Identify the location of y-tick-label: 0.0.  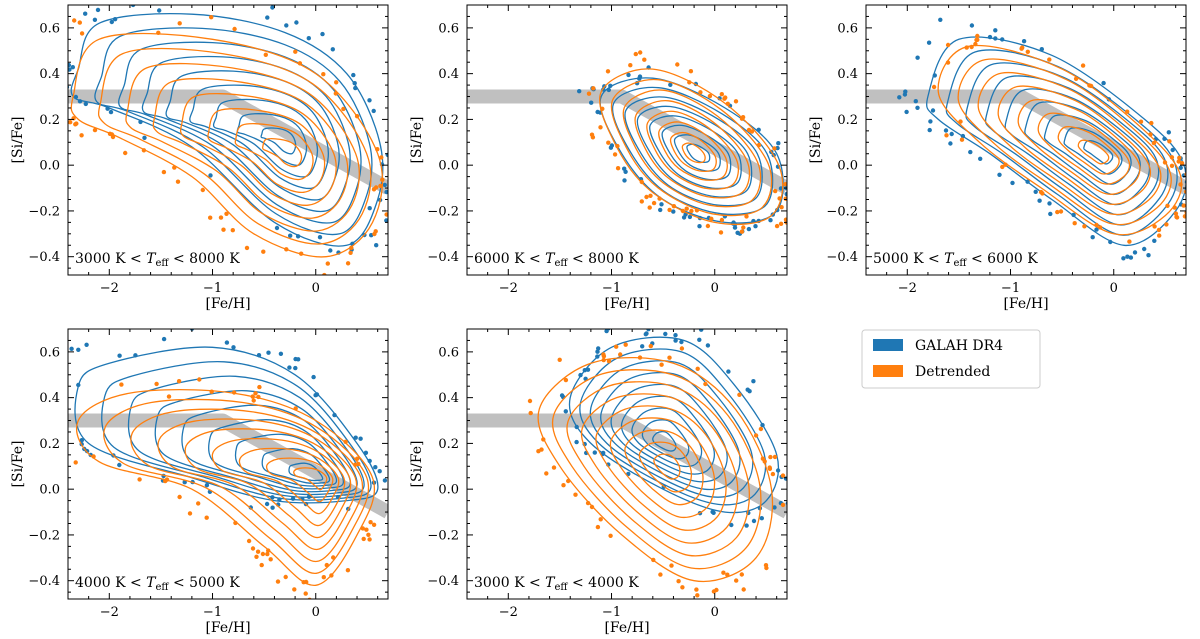
(49, 490).